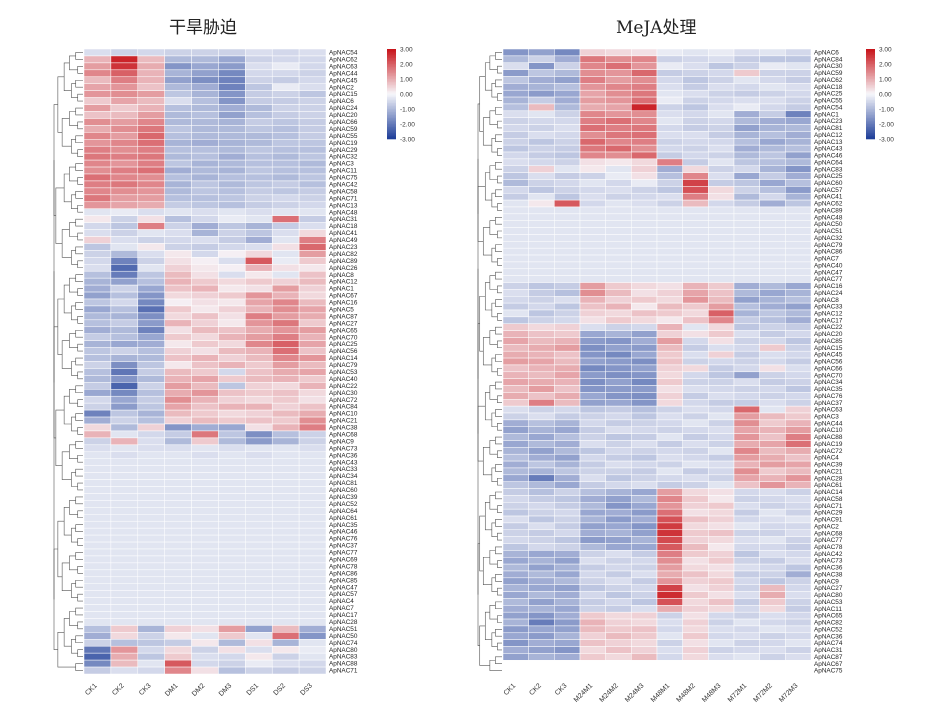 The image size is (931, 713). What do you see at coordinates (584, 693) in the screenshot?
I see `column-label: M24M1` at bounding box center [584, 693].